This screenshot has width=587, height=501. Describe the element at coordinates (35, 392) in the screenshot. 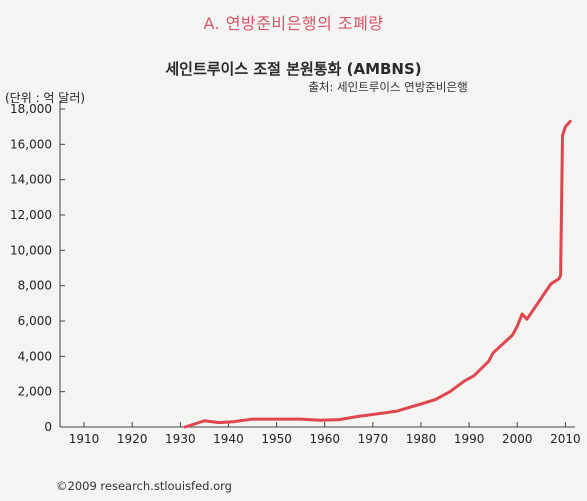

I see `y-tick-label: 2,000` at that location.